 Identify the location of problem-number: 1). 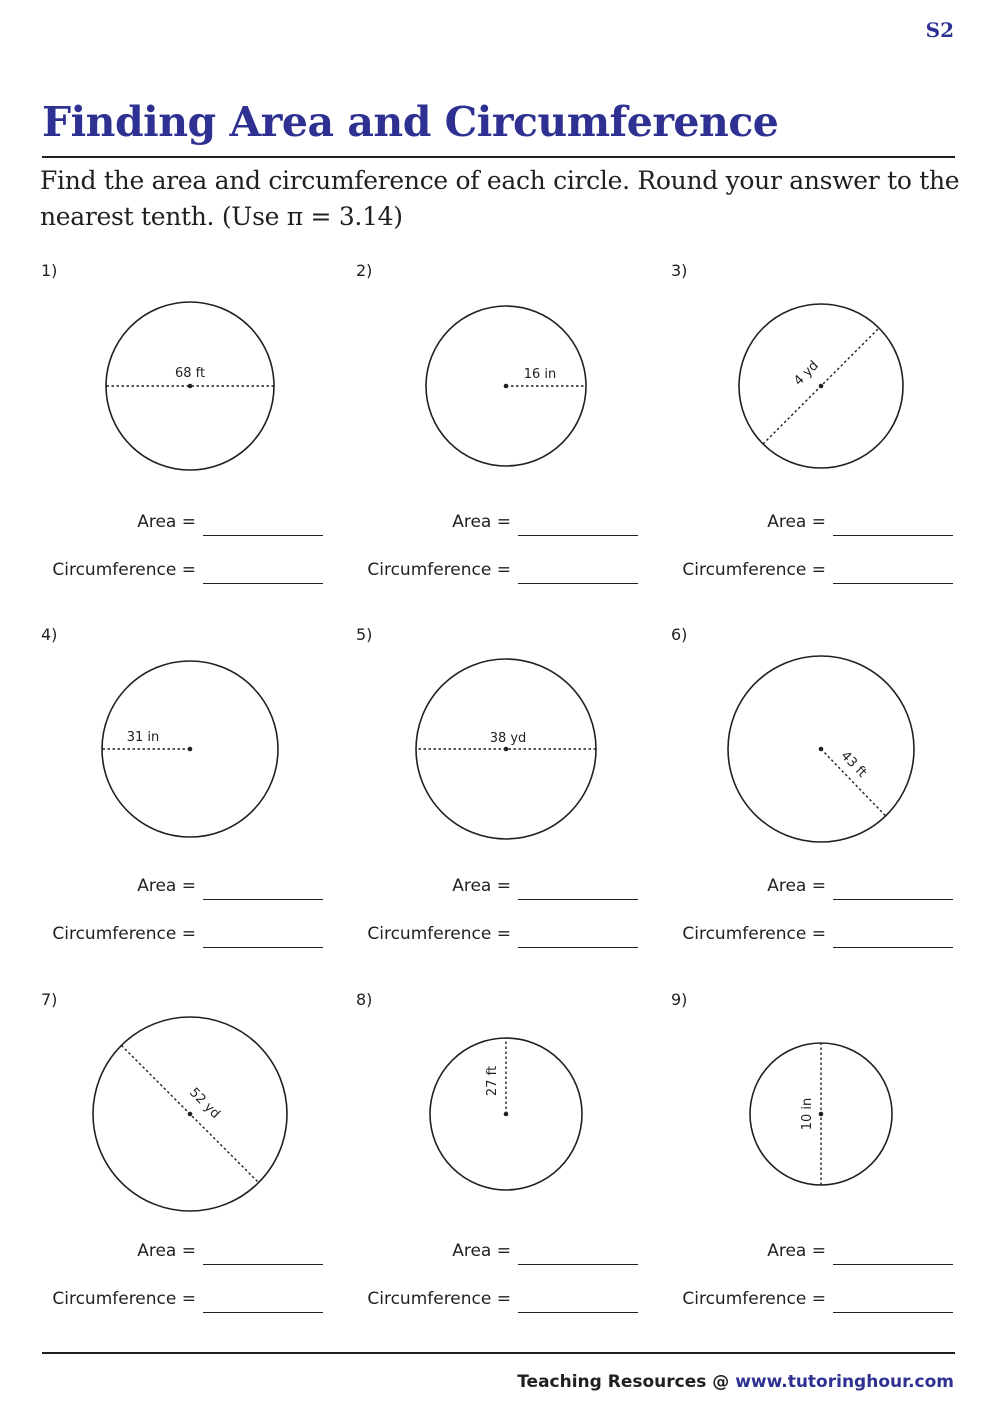
(49, 270).